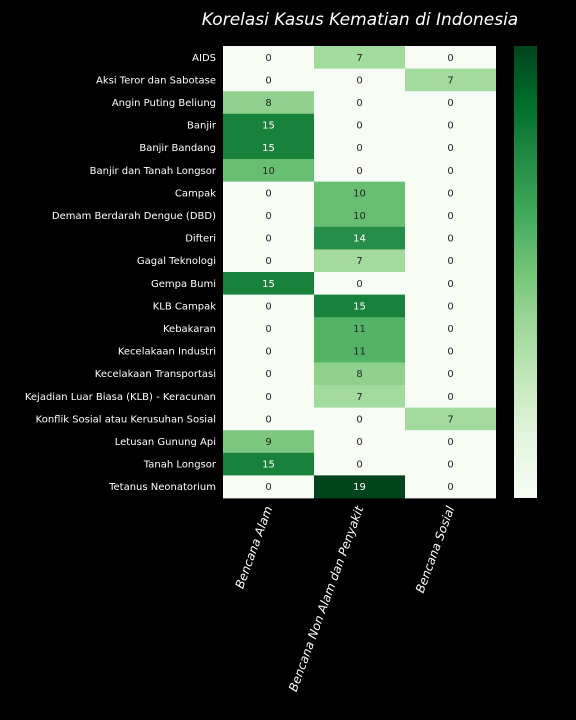 The width and height of the screenshot is (576, 720). What do you see at coordinates (167, 352) in the screenshot?
I see `row-tick-label: Kecelakaan Industri` at bounding box center [167, 352].